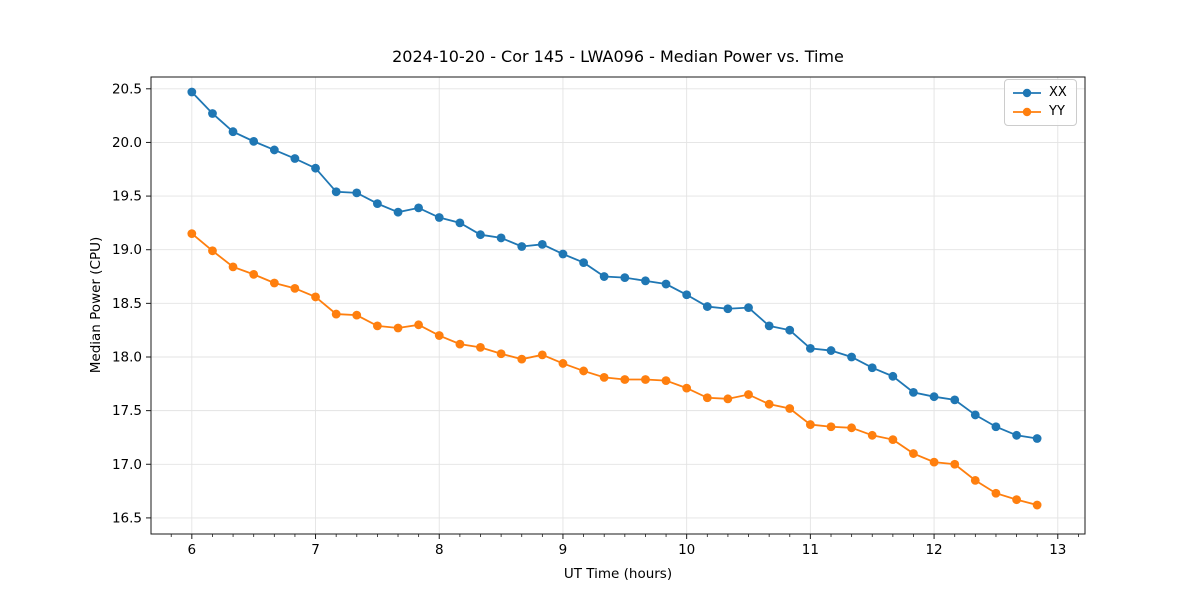  I want to click on y-axis-label: Median Power (CPU), so click(96, 305).